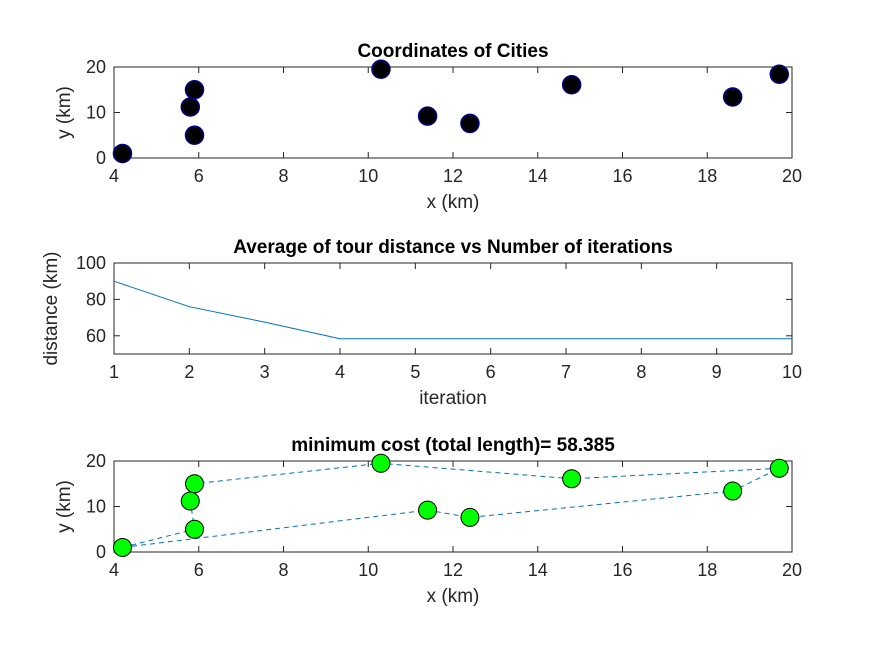 The width and height of the screenshot is (875, 656). Describe the element at coordinates (453, 398) in the screenshot. I see `x-axis-label: iteration` at that location.